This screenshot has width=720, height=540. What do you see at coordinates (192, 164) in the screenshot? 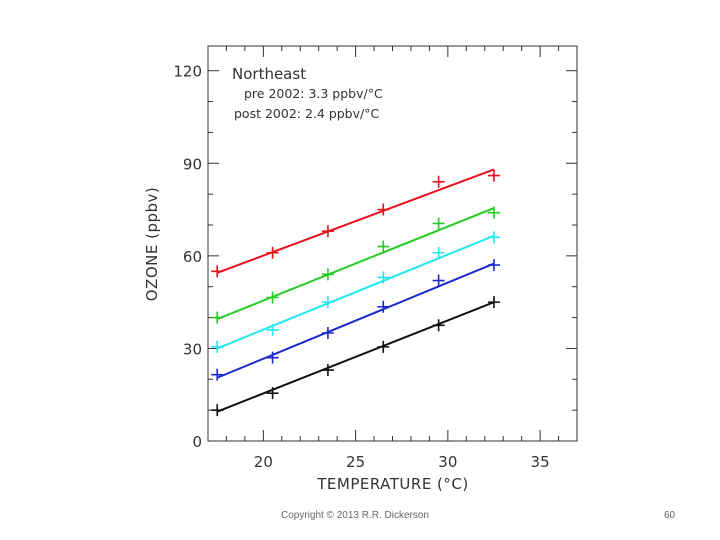
I see `y-tick-label: 90` at bounding box center [192, 164].